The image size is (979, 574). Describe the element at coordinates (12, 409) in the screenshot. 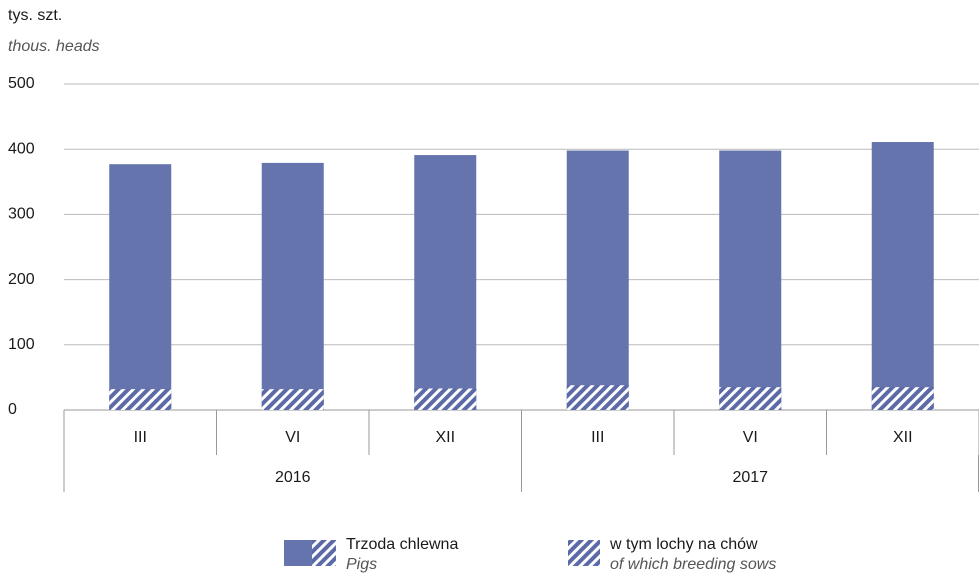

I see `y-tick-label: 0` at that location.